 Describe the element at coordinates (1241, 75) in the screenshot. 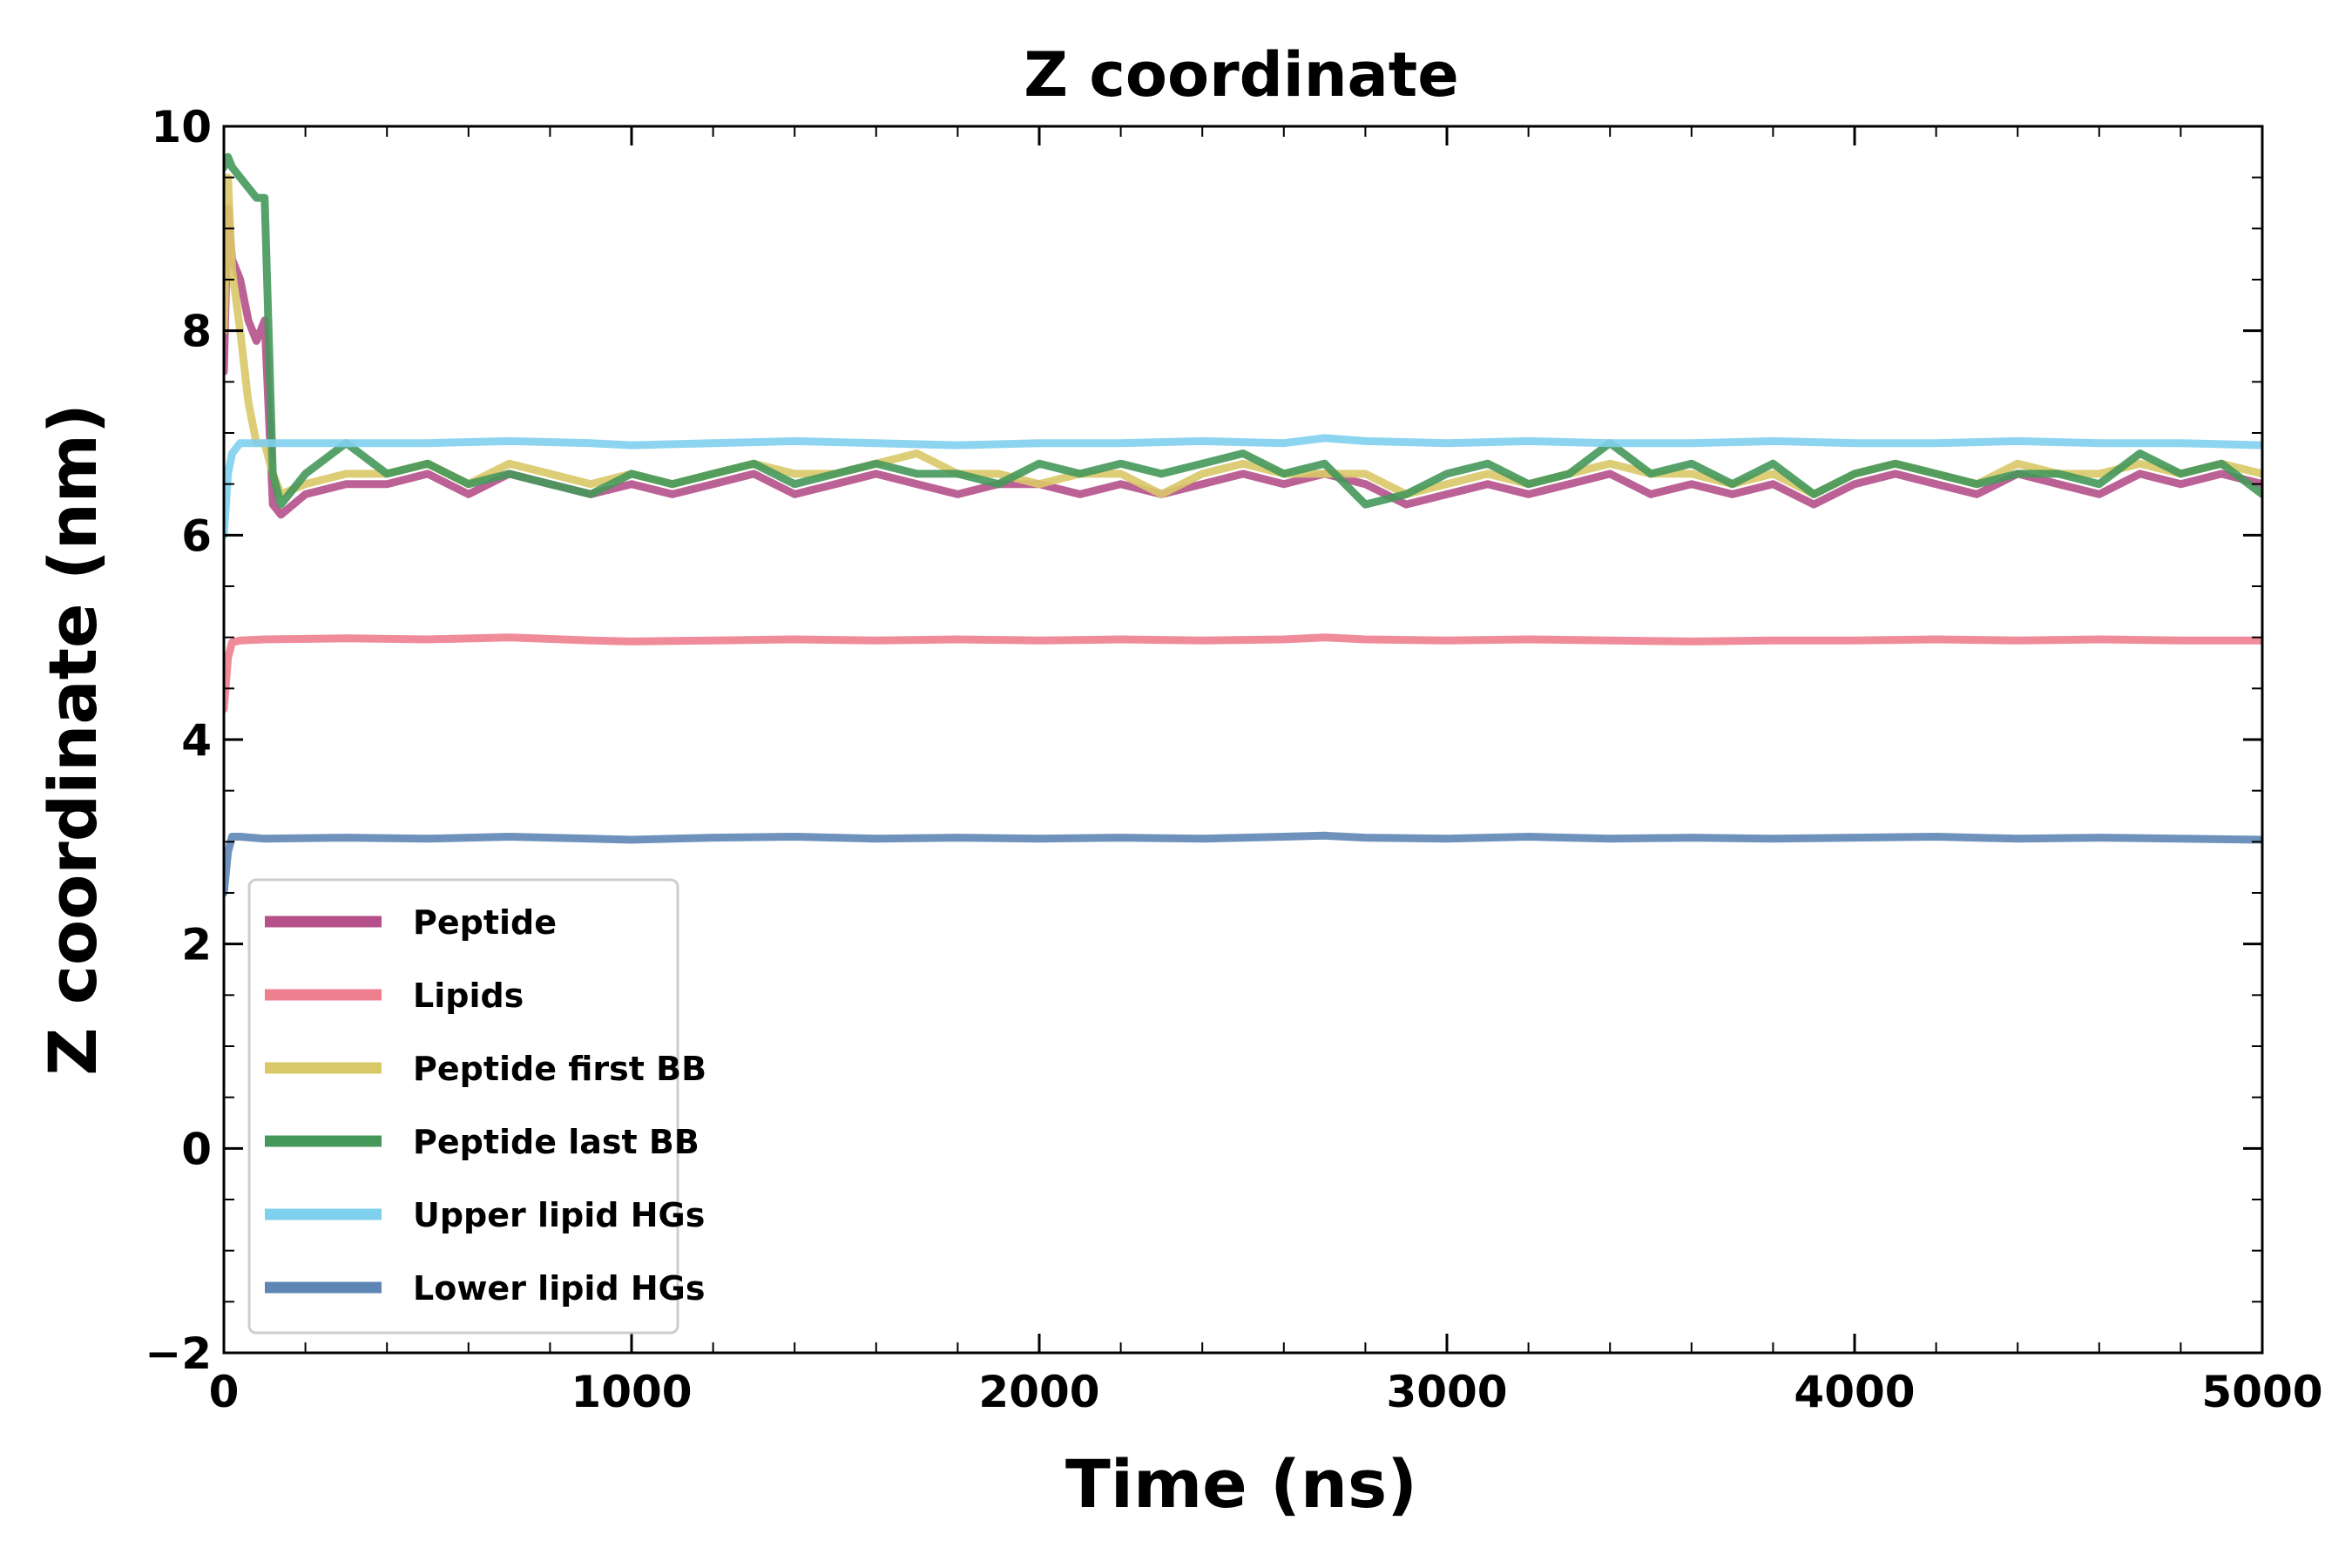

I see `chart-title: Z coordinate` at that location.